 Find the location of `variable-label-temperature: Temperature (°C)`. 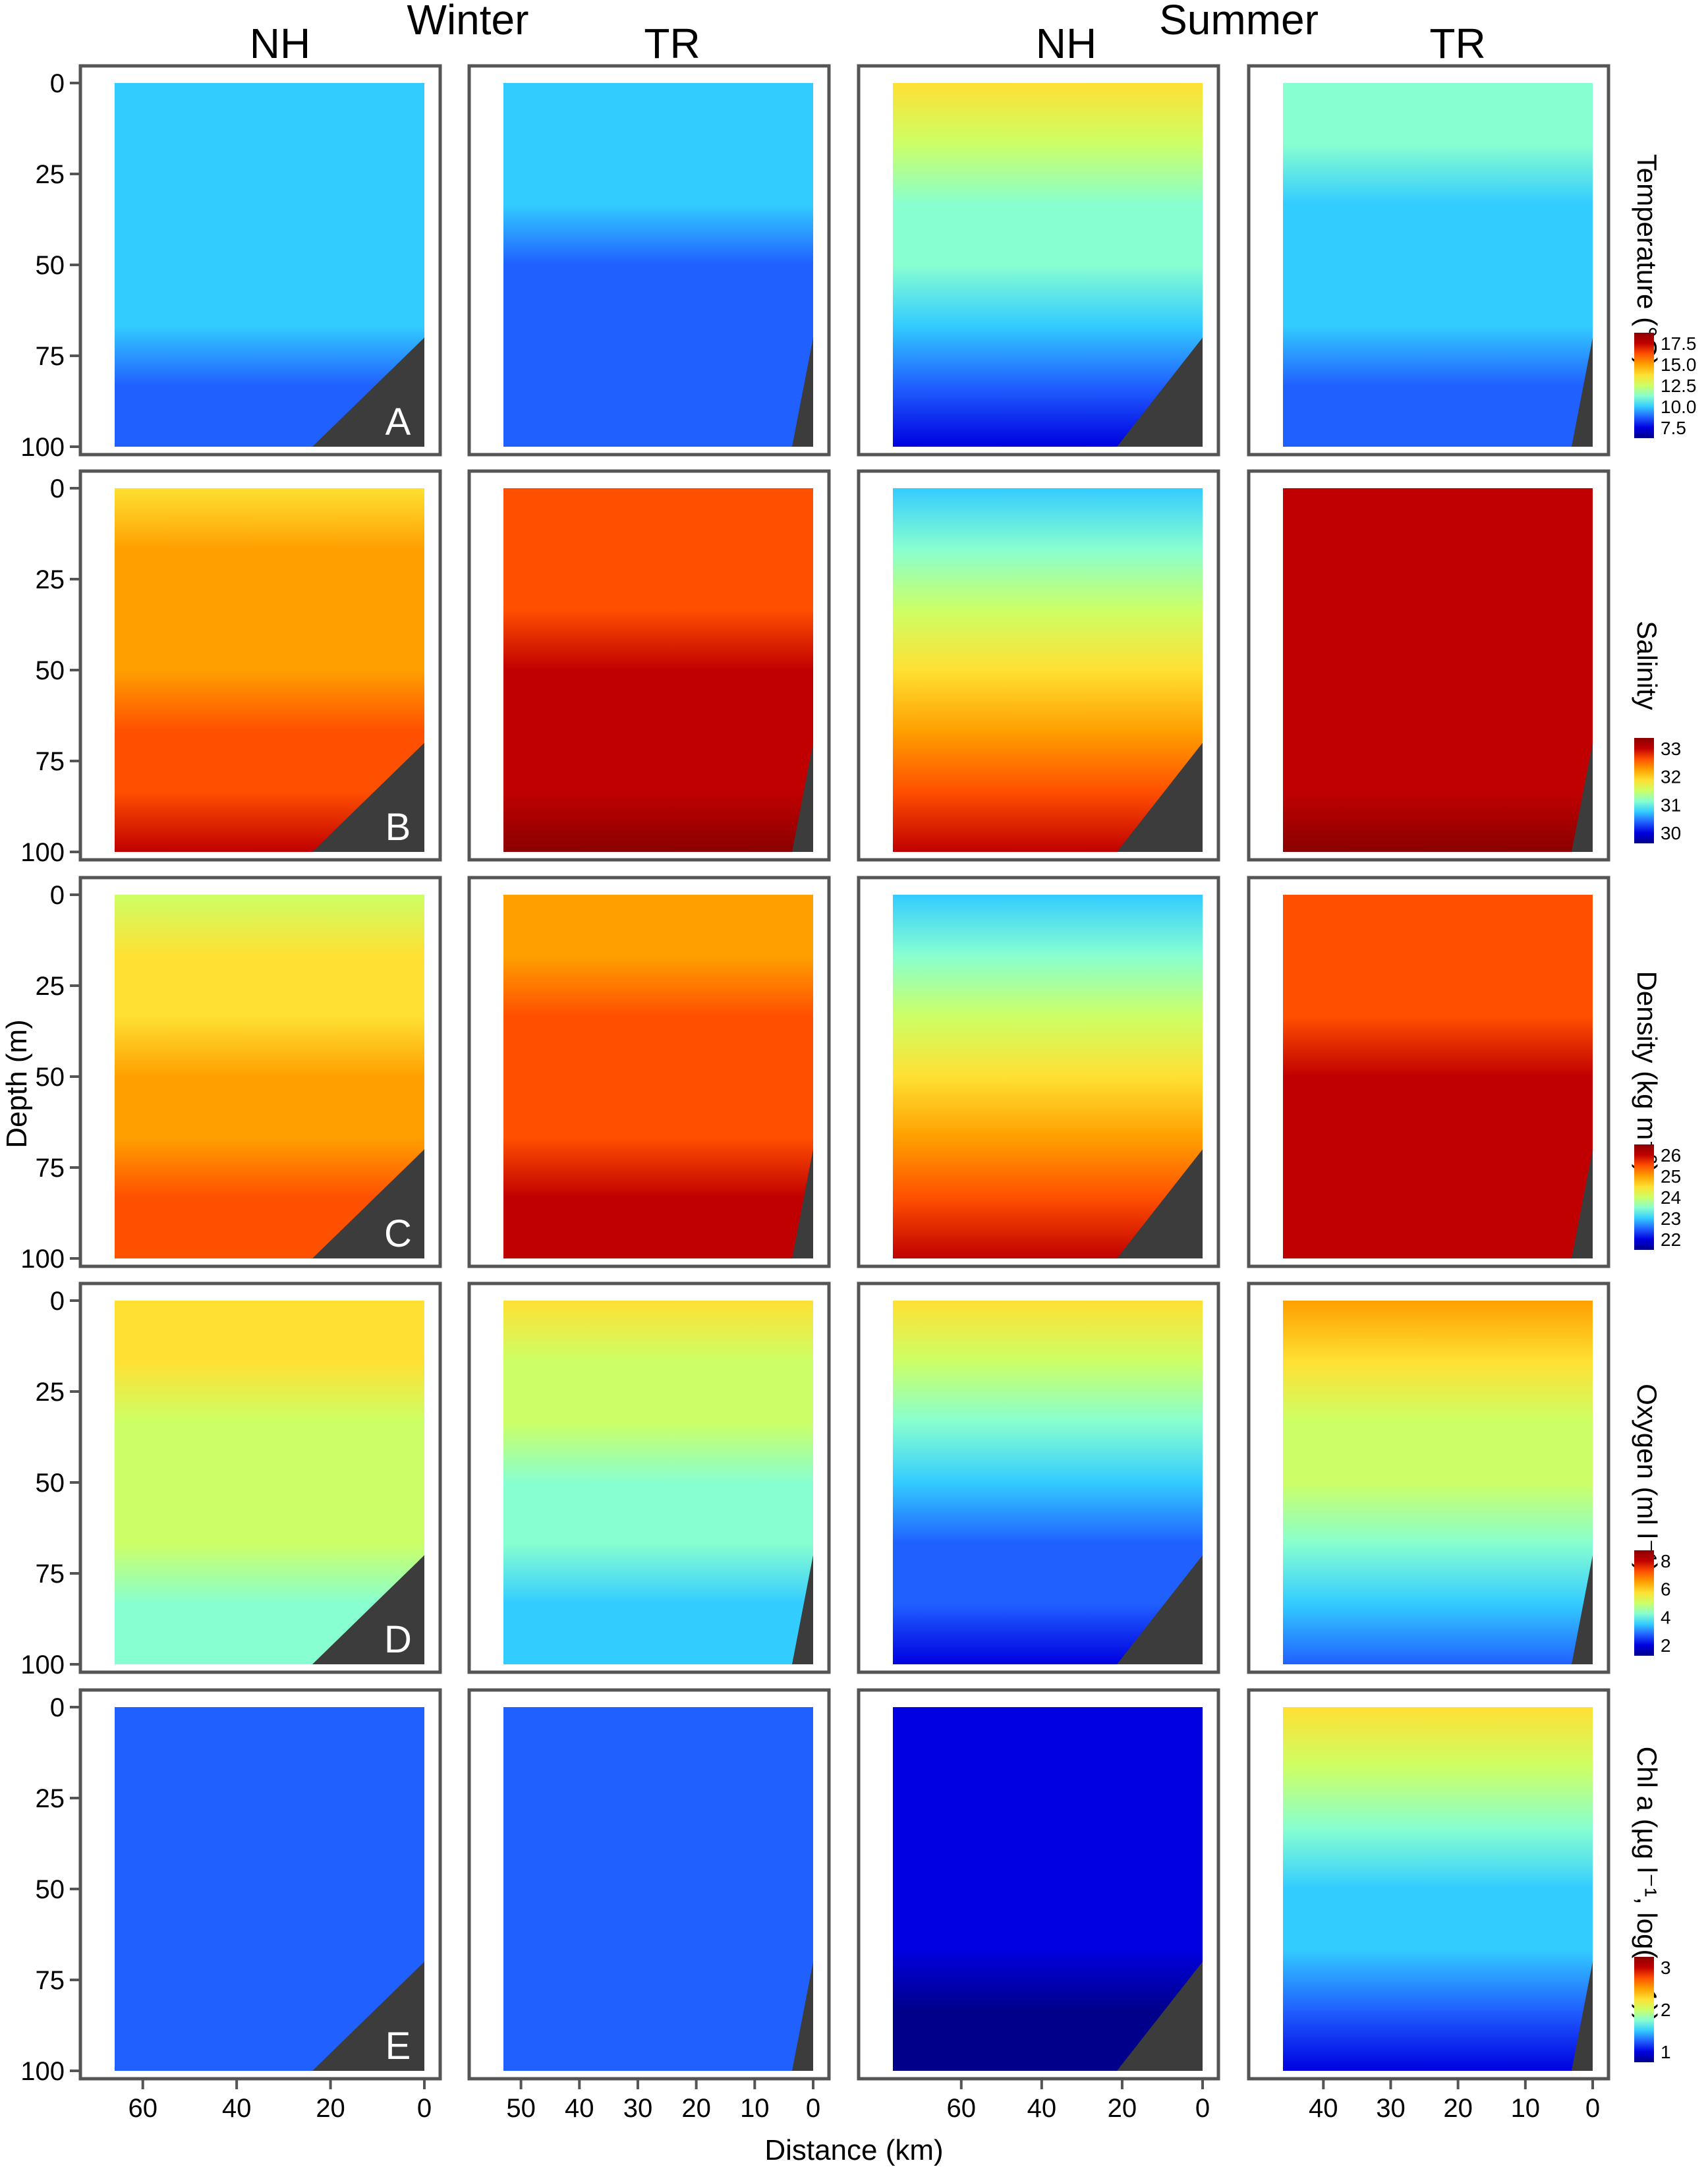

variable-label-temperature: Temperature (°C) is located at coordinates (1647, 260).